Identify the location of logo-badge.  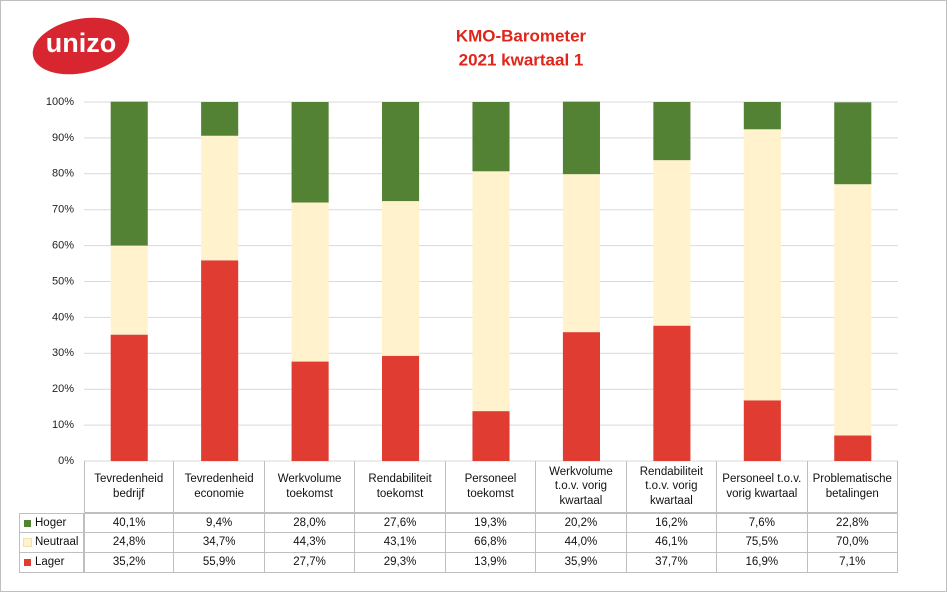
(81, 46).